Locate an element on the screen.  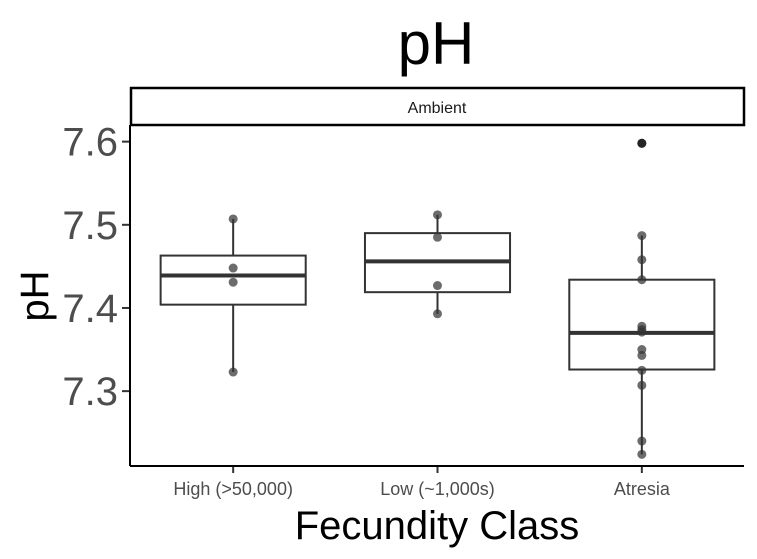
x-tick-label: Atresia is located at coordinates (642, 489).